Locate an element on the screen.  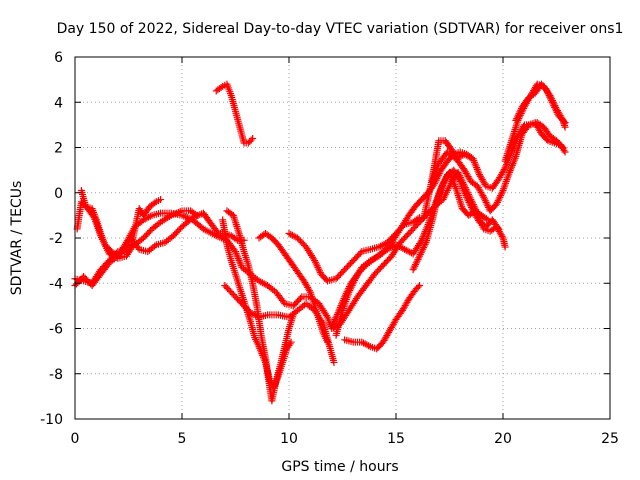
x-tick-label: 20 is located at coordinates (503, 439).